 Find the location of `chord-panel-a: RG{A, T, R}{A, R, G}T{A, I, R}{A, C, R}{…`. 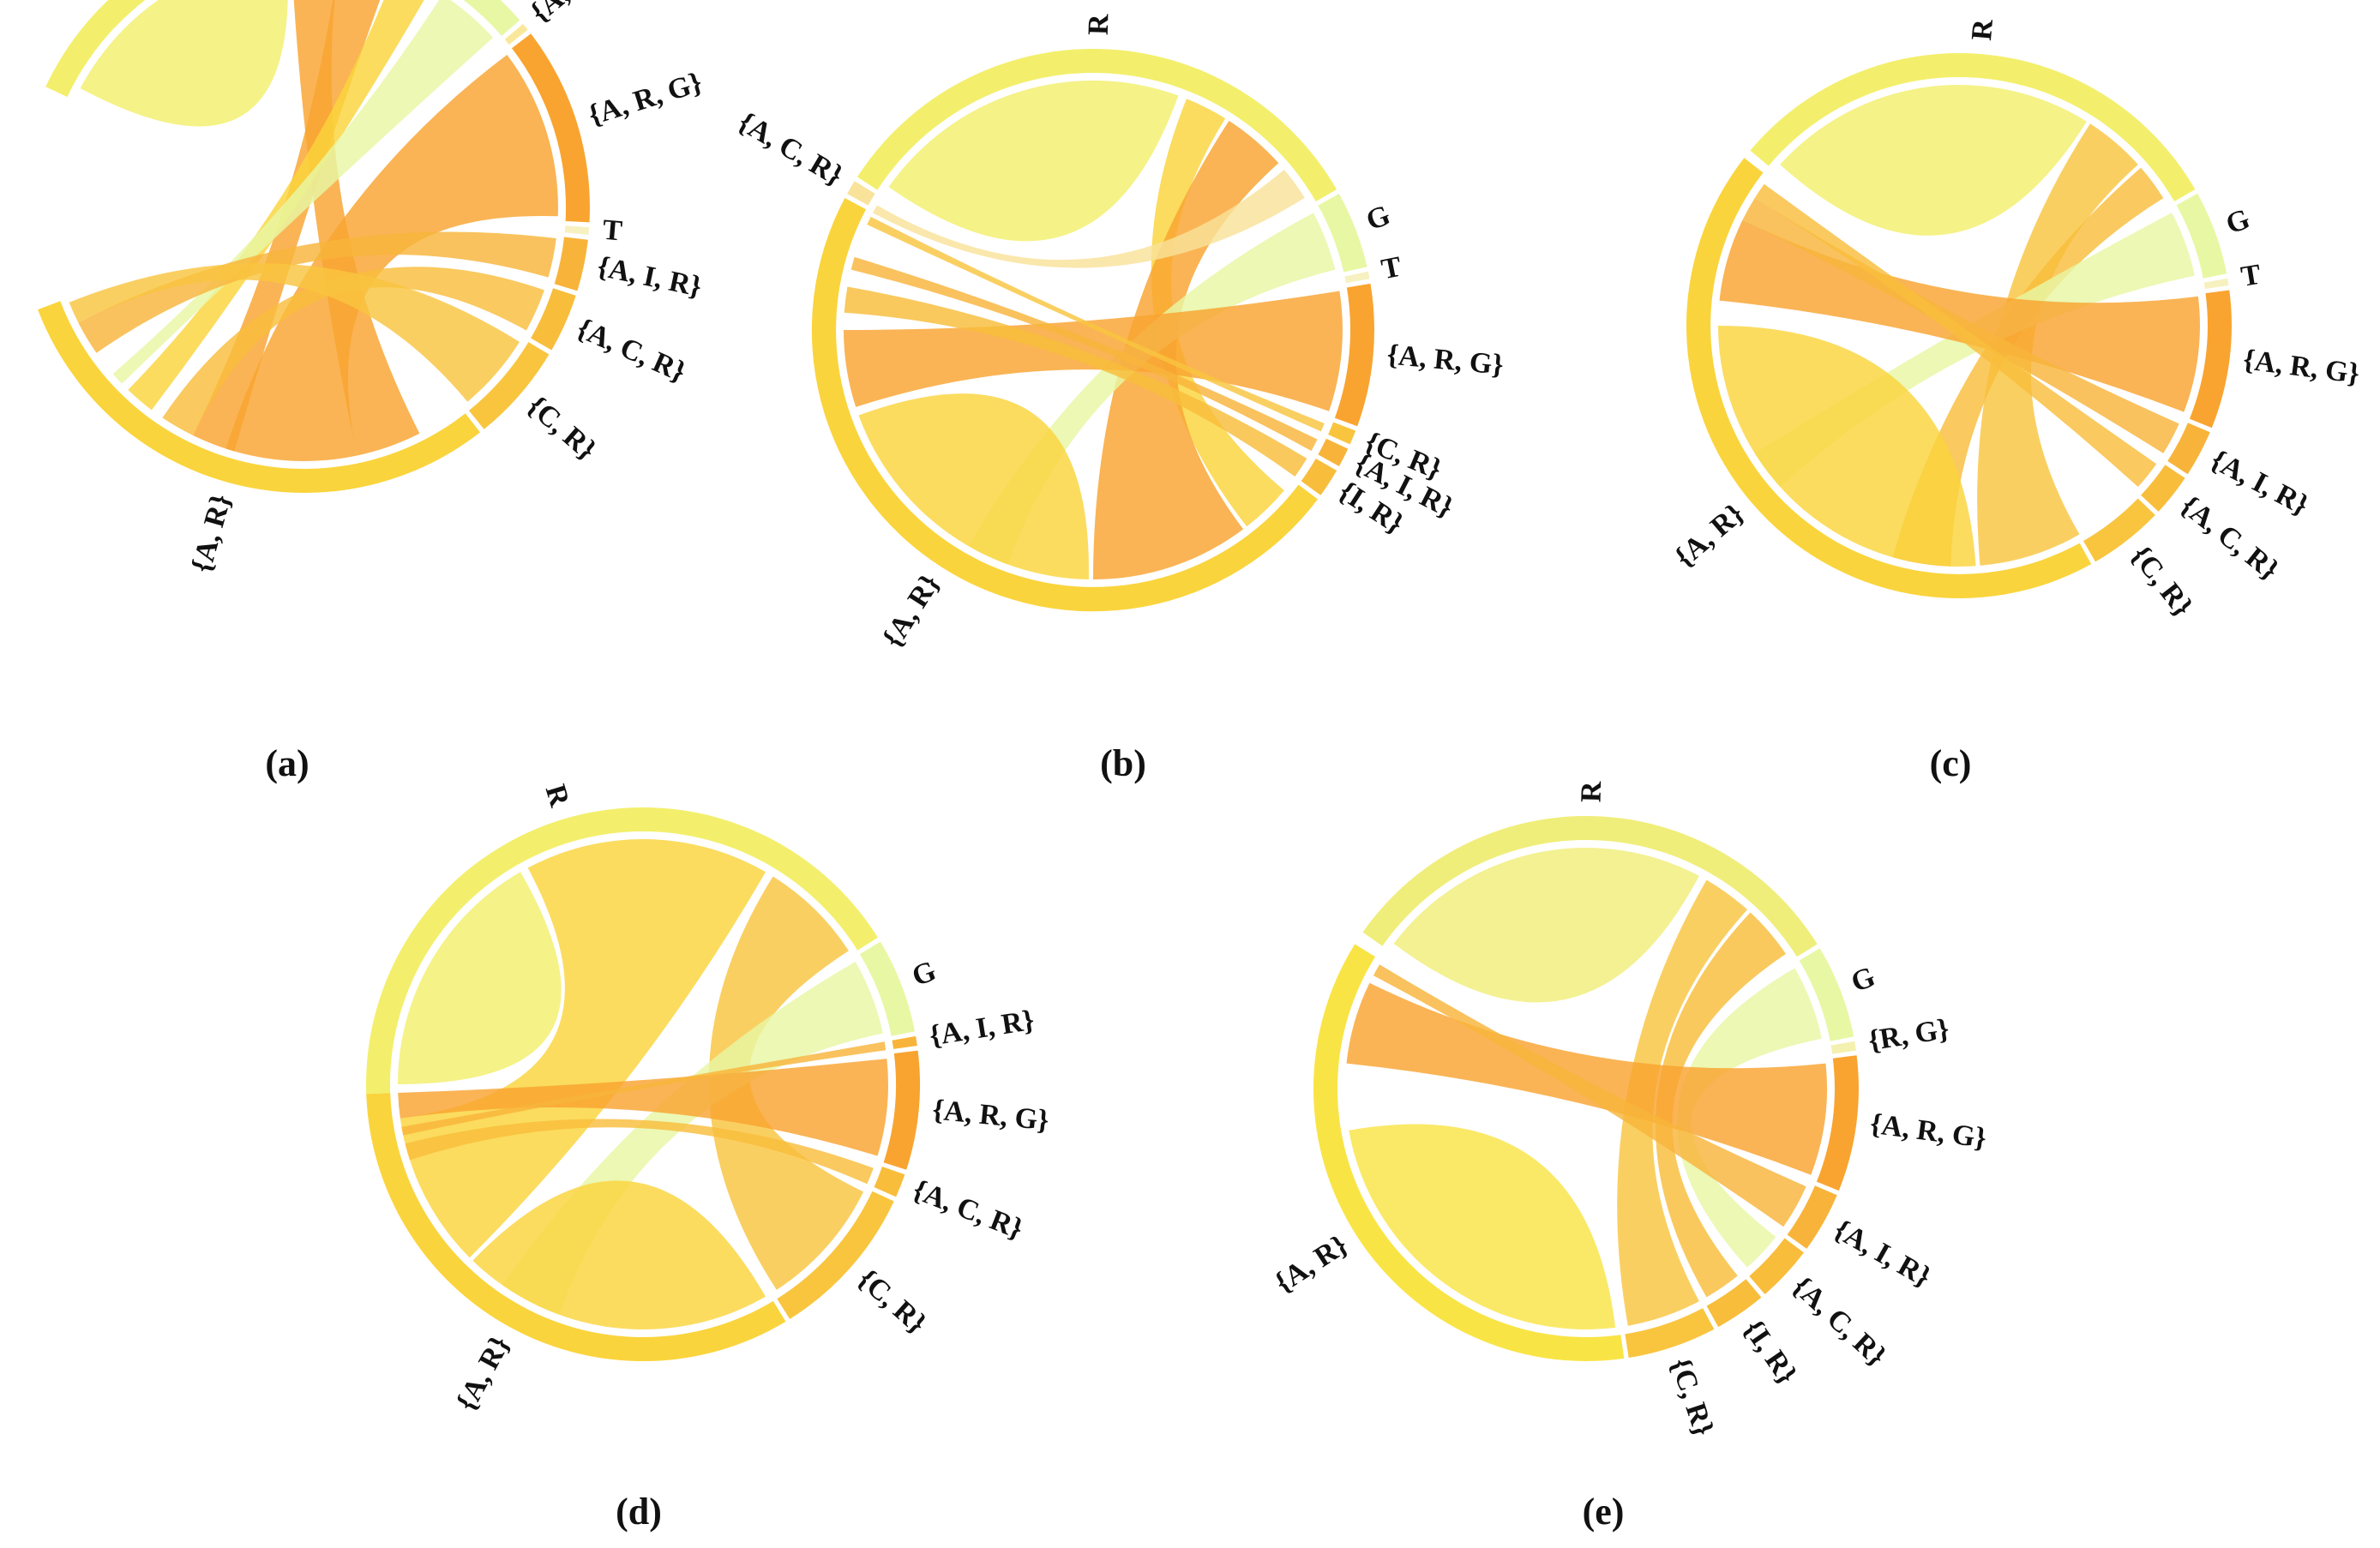

chord-panel-a: RG{A, T, R}{A, R, G}T{A, I, R}{A, C, R}{… is located at coordinates (372, 392).